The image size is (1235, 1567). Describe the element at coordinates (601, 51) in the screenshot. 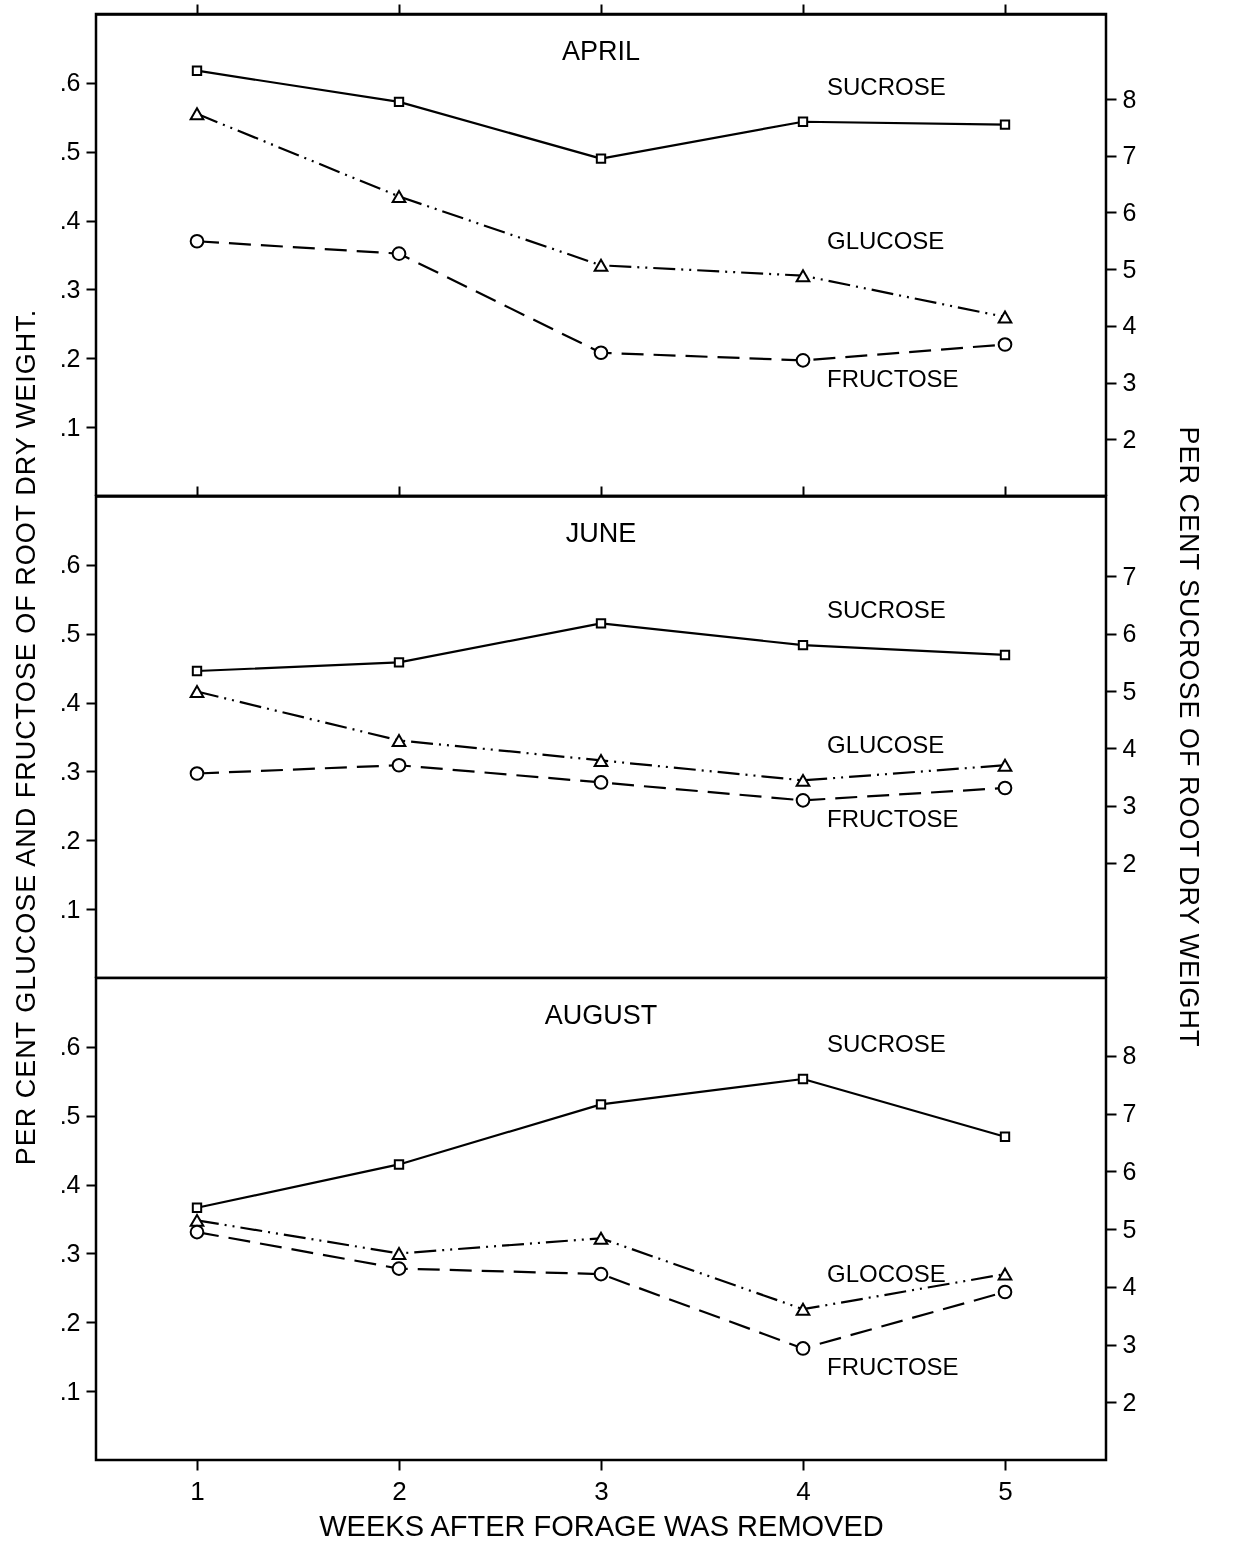

I see `text: APRIL` at that location.